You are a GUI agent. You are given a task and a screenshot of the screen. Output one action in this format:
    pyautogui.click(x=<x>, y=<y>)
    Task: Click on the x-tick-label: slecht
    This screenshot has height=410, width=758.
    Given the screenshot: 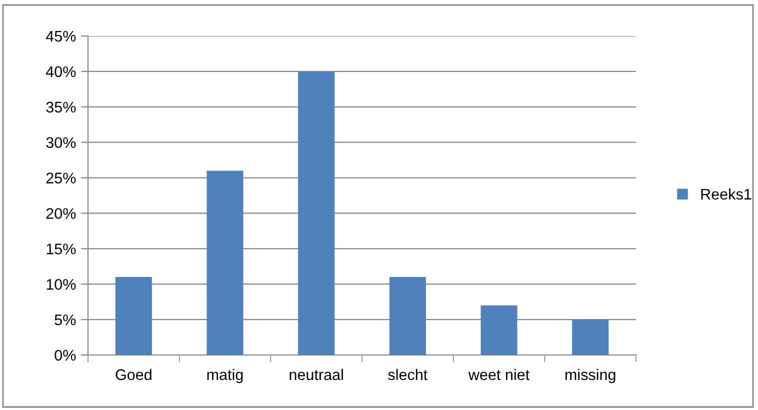 What is the action you would take?
    pyautogui.click(x=408, y=374)
    